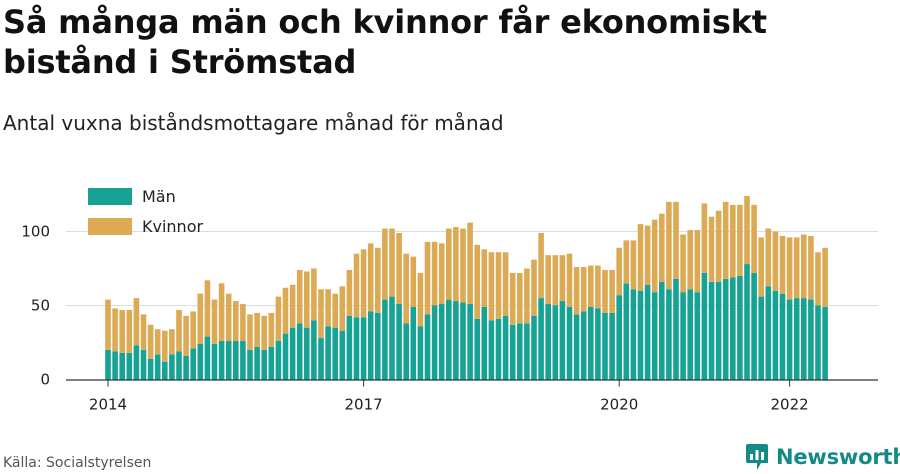  I want to click on y-tick-label: 100, so click(35, 232).